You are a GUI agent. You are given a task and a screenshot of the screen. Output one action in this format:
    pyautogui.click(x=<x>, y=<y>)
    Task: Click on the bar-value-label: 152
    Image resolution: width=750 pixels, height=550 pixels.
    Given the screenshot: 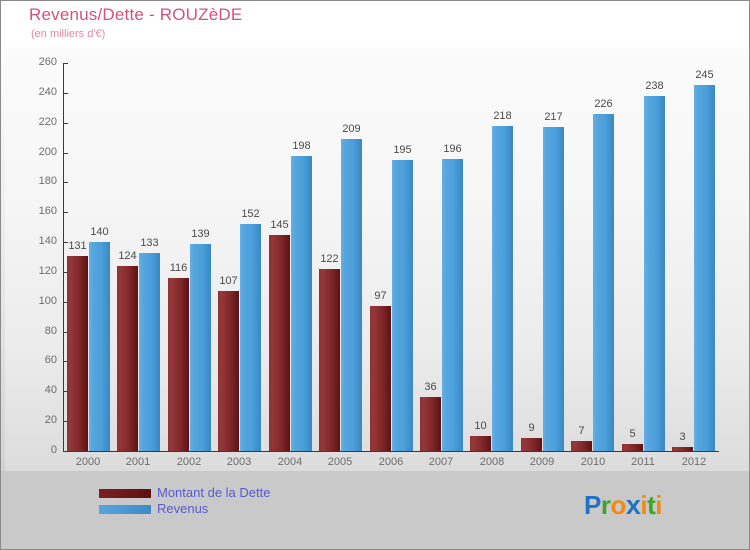 What is the action you would take?
    pyautogui.click(x=250, y=214)
    